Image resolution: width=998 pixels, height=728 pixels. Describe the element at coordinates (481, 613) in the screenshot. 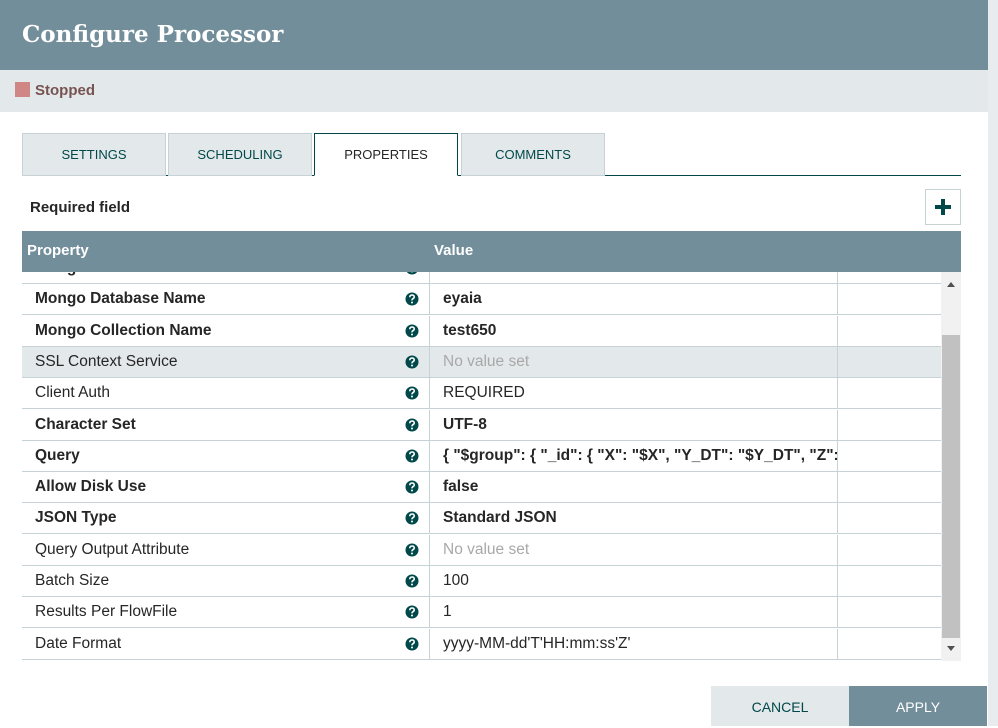

I see `property-row: Results Per FlowFile 1` at that location.